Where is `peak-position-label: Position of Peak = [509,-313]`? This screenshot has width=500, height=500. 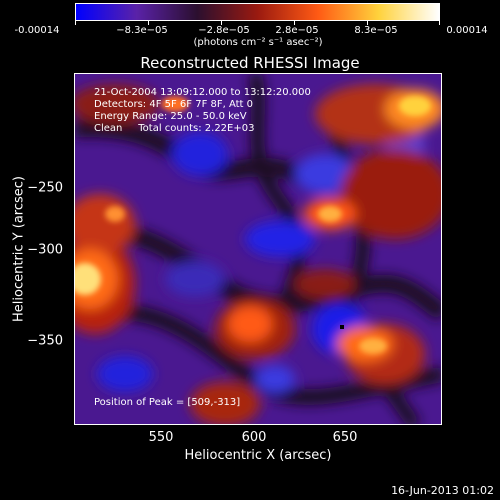 peak-position-label: Position of Peak = [509,-313] is located at coordinates (167, 402).